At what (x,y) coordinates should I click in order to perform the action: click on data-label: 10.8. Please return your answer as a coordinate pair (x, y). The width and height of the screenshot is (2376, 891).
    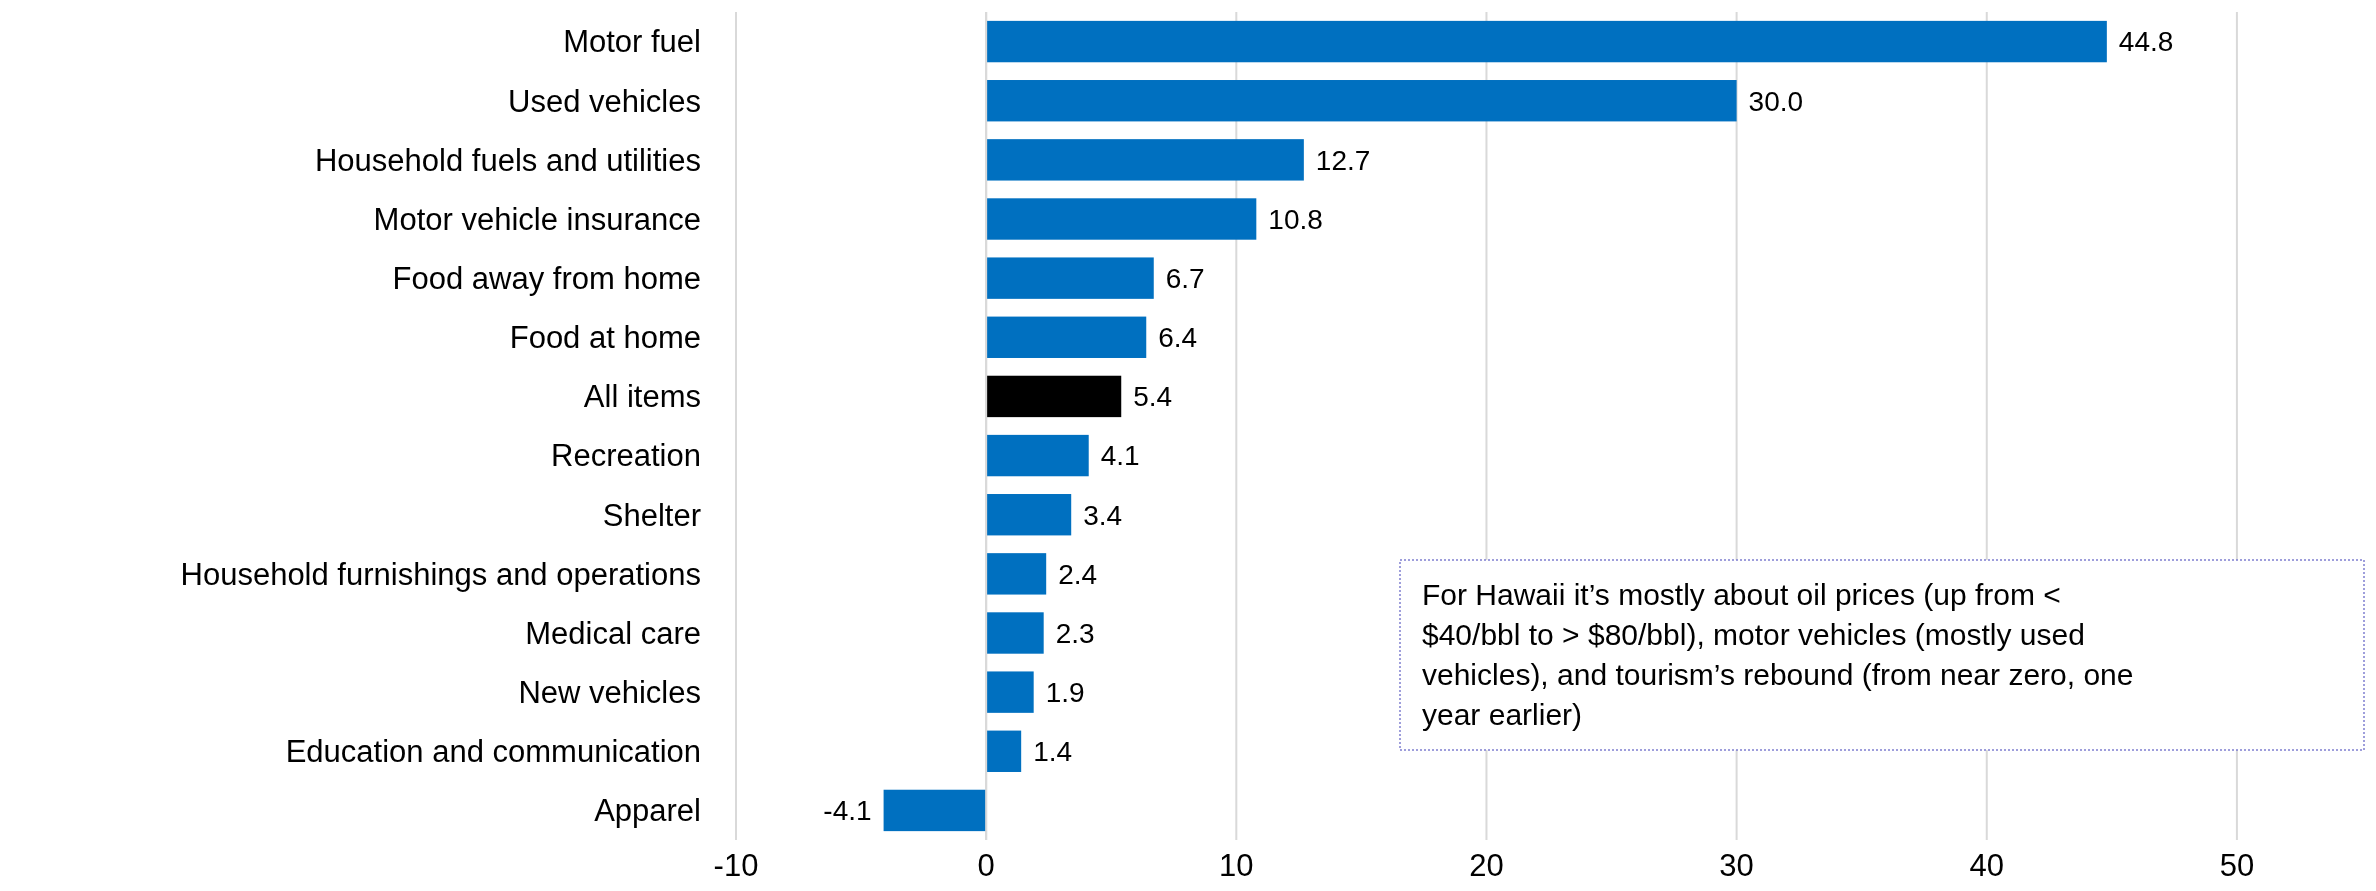
    Looking at the image, I should click on (1295, 219).